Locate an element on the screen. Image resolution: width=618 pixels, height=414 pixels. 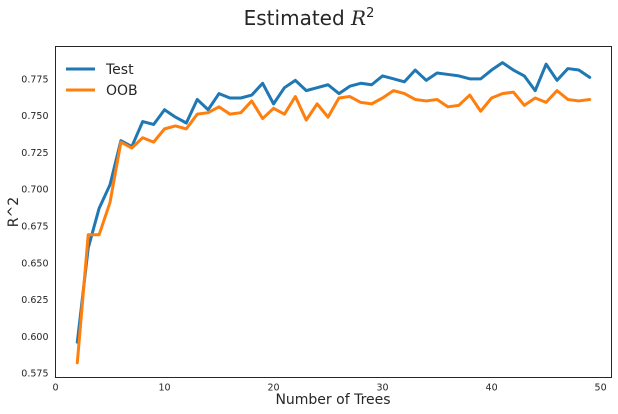
chart-title-math: R is located at coordinates (358, 18).